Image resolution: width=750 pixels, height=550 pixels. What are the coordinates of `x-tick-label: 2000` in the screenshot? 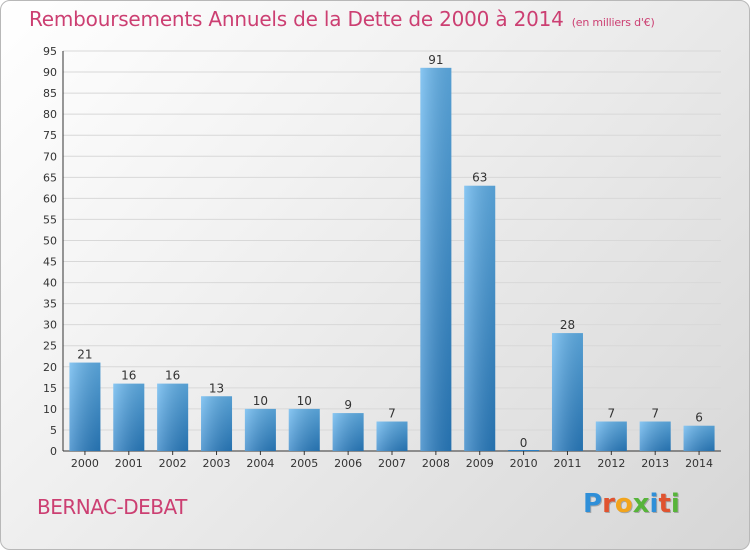 It's located at (85, 463).